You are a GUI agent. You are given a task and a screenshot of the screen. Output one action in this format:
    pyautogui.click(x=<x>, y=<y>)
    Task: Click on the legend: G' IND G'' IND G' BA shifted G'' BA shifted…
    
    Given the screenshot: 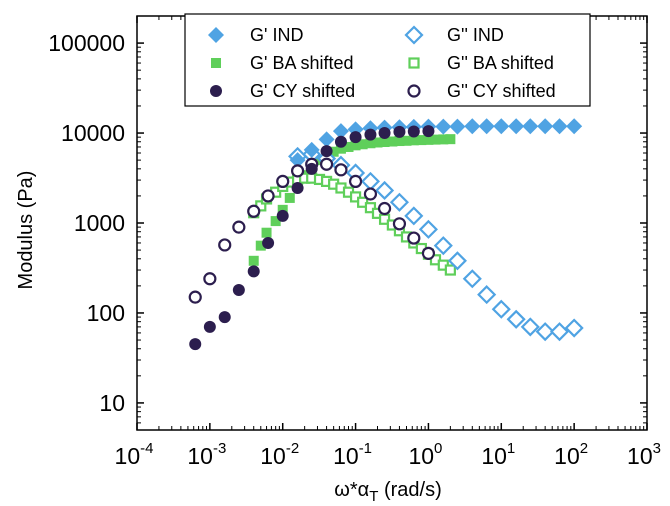 What is the action you would take?
    pyautogui.click(x=387, y=60)
    